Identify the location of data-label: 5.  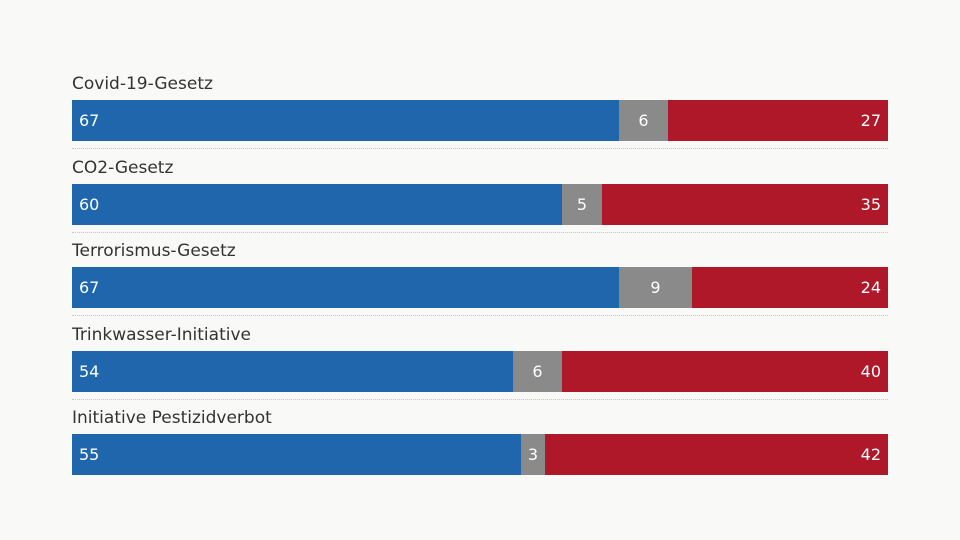
(582, 204).